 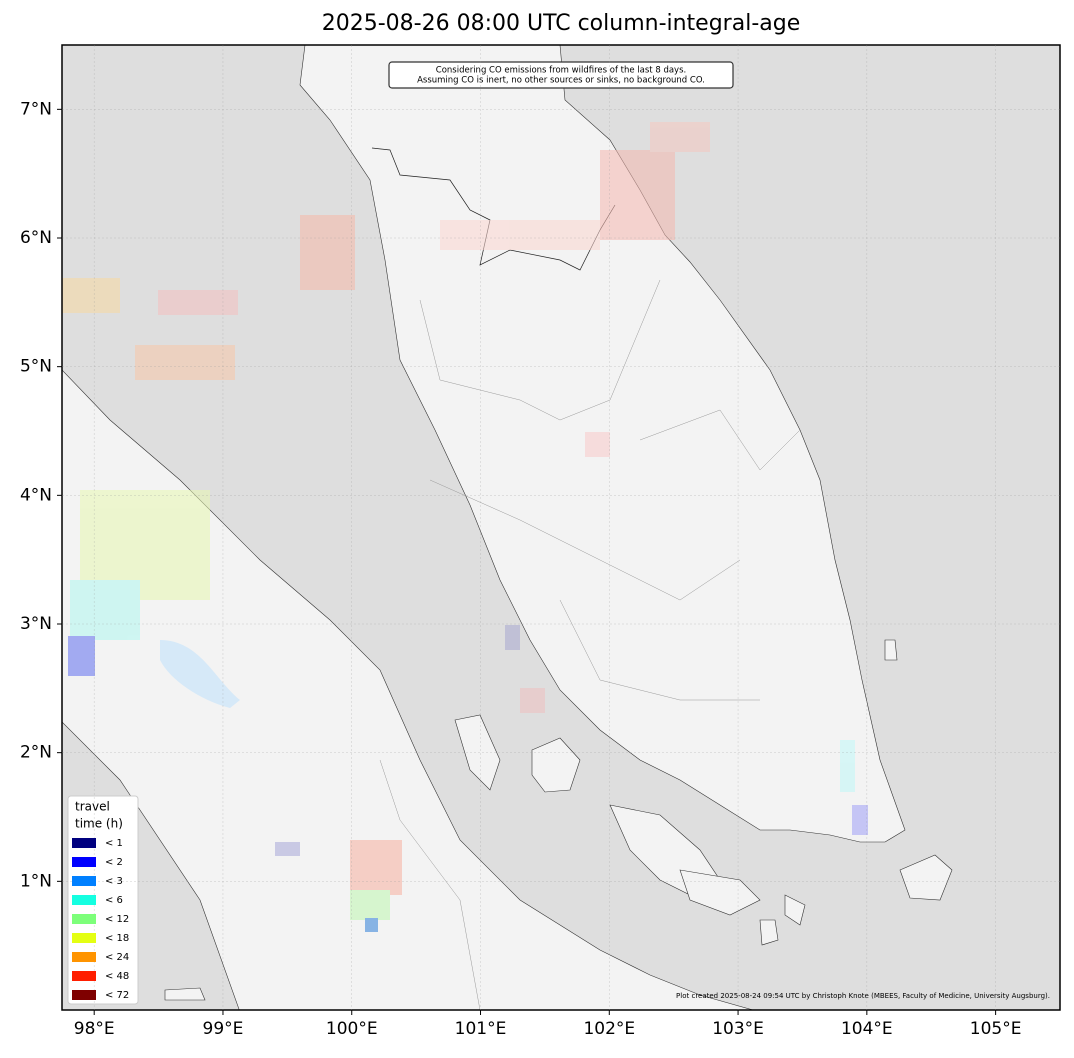 I want to click on x-tick-label: 101°E, so click(x=481, y=1029).